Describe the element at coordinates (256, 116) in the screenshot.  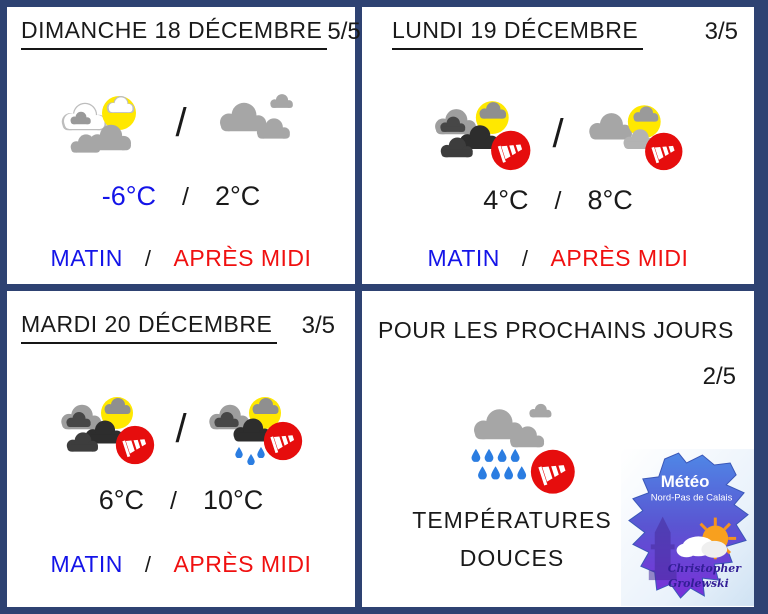
I see `cloudy-icon` at that location.